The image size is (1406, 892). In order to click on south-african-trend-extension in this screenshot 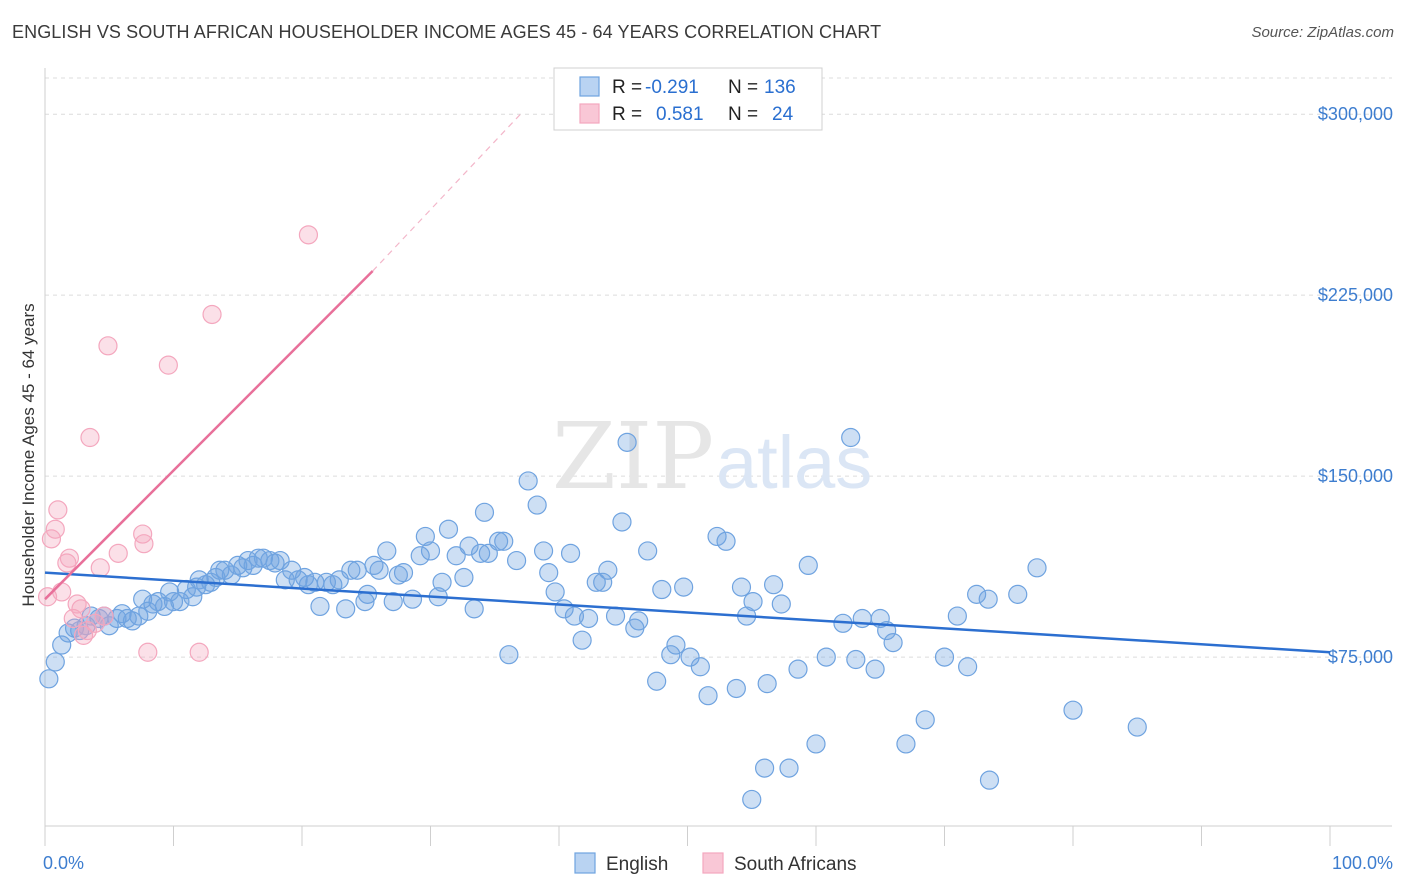, I will do `click(446, 192)`.